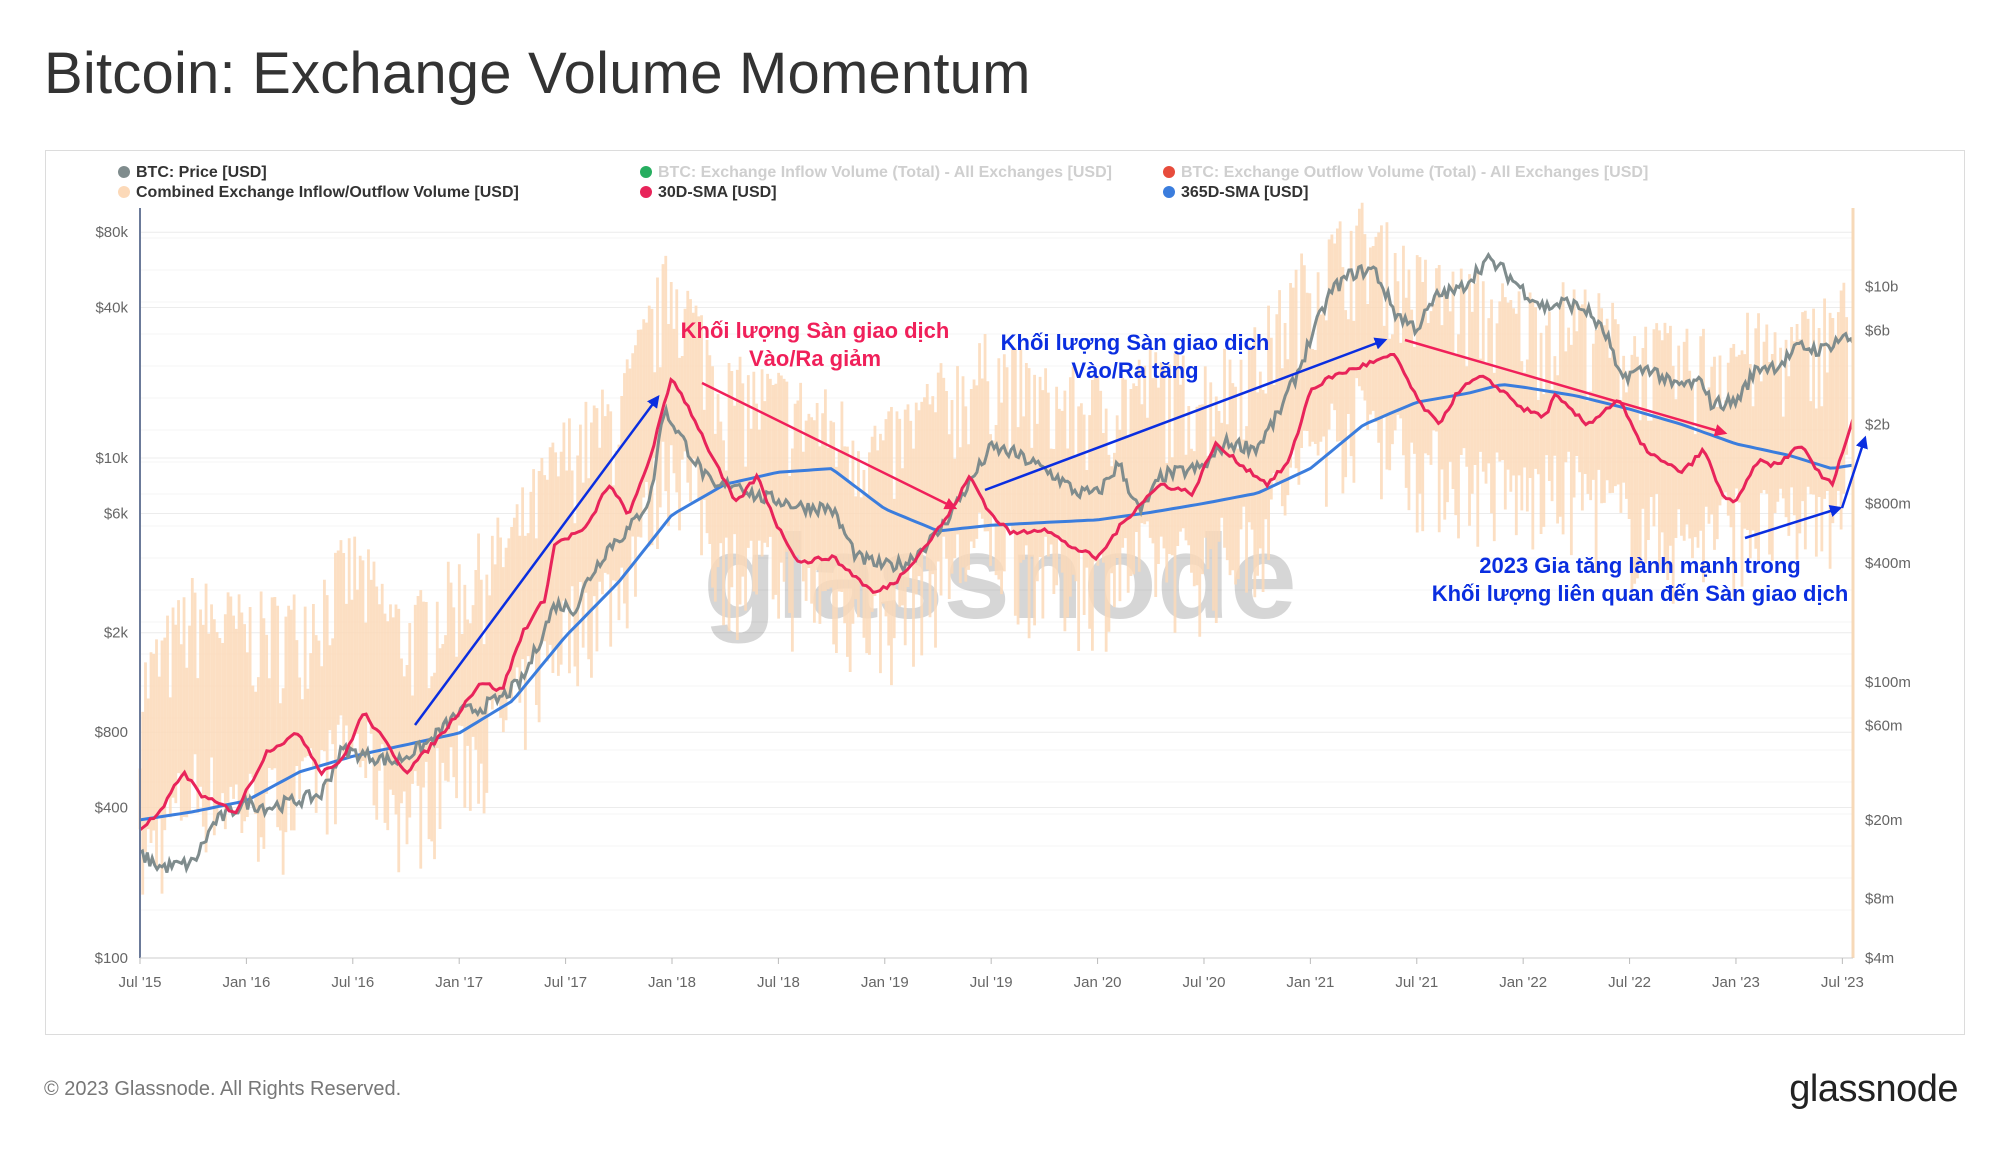 The width and height of the screenshot is (2000, 1152). What do you see at coordinates (223, 1089) in the screenshot?
I see `copyright-text: © 2023 Glassnode. All Rights Reserved.` at bounding box center [223, 1089].